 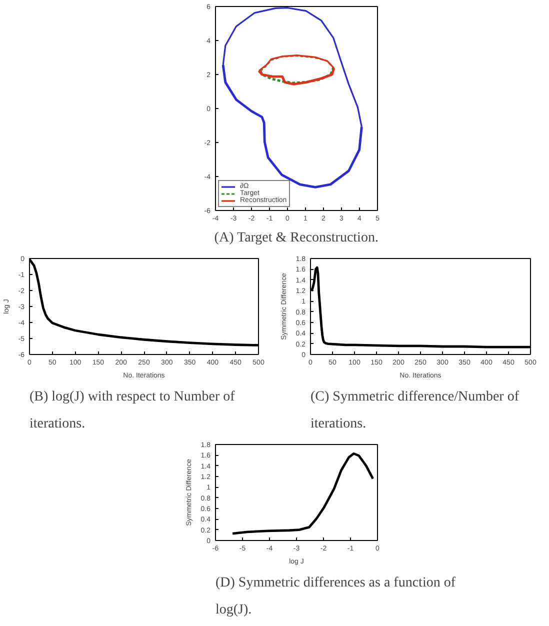 What do you see at coordinates (296, 238) in the screenshot?
I see `text: (A) Target & Reconstruction.` at bounding box center [296, 238].